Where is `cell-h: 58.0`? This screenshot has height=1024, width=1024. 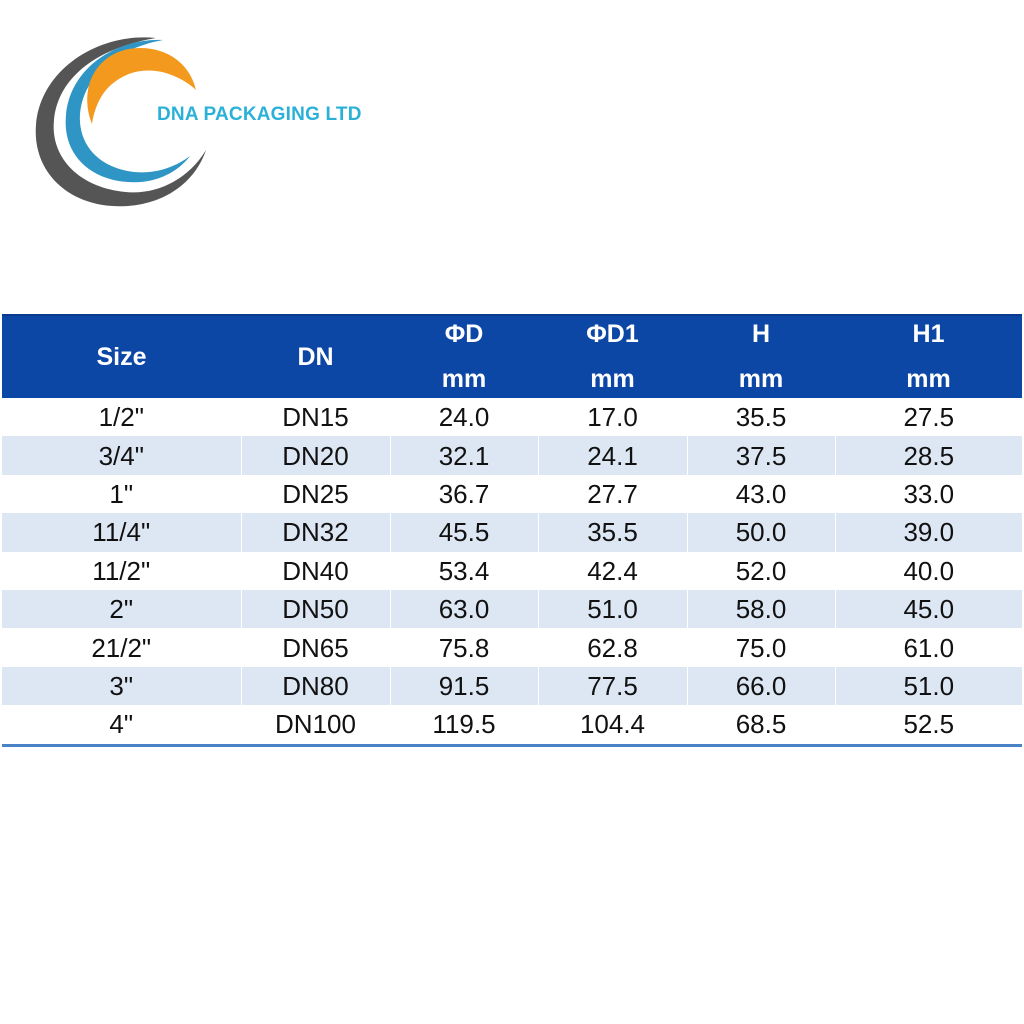
cell-h: 58.0 is located at coordinates (761, 609).